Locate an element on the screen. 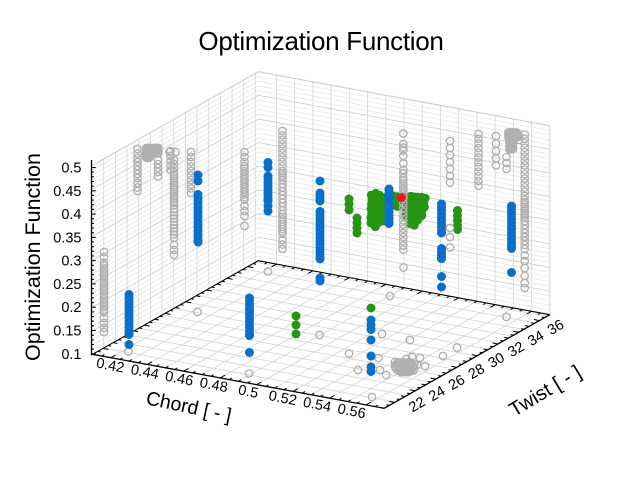 The width and height of the screenshot is (640, 480). svg-text: 0.35 is located at coordinates (67, 238).